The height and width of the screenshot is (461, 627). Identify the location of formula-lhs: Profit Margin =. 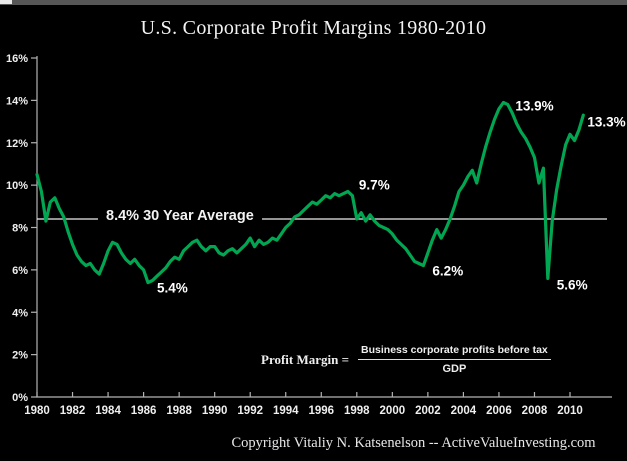
(305, 359).